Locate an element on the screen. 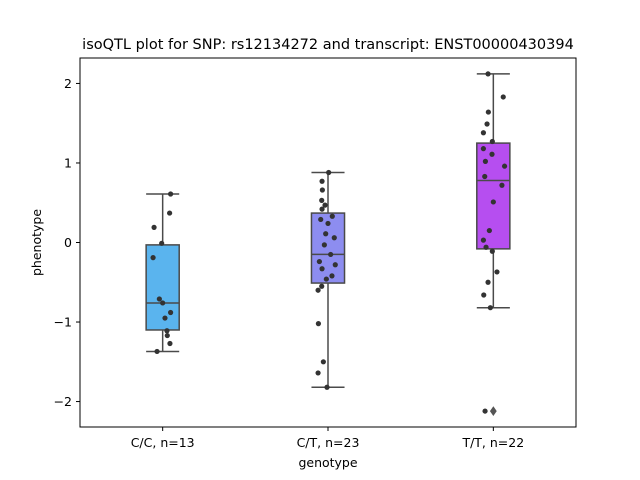  y-tick-label: −1 is located at coordinates (63, 322).